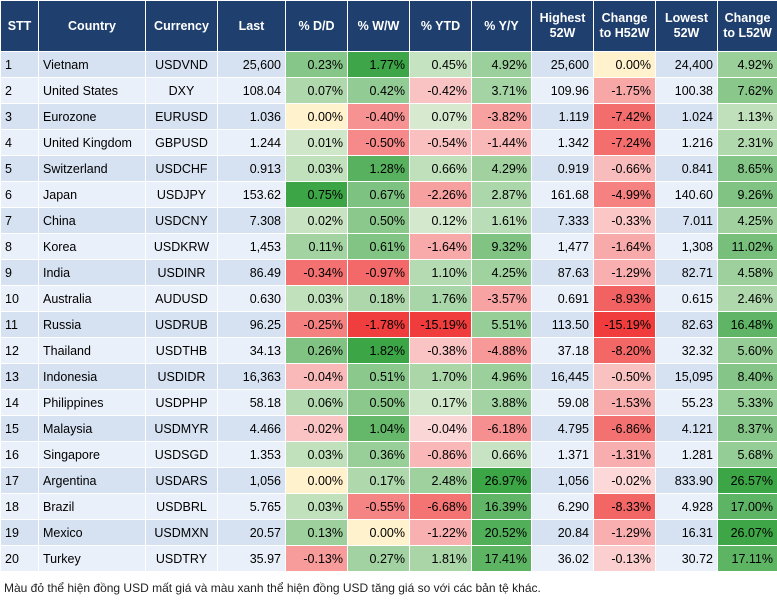 This screenshot has width=777, height=604. I want to click on value-cell: 32.32, so click(687, 351).